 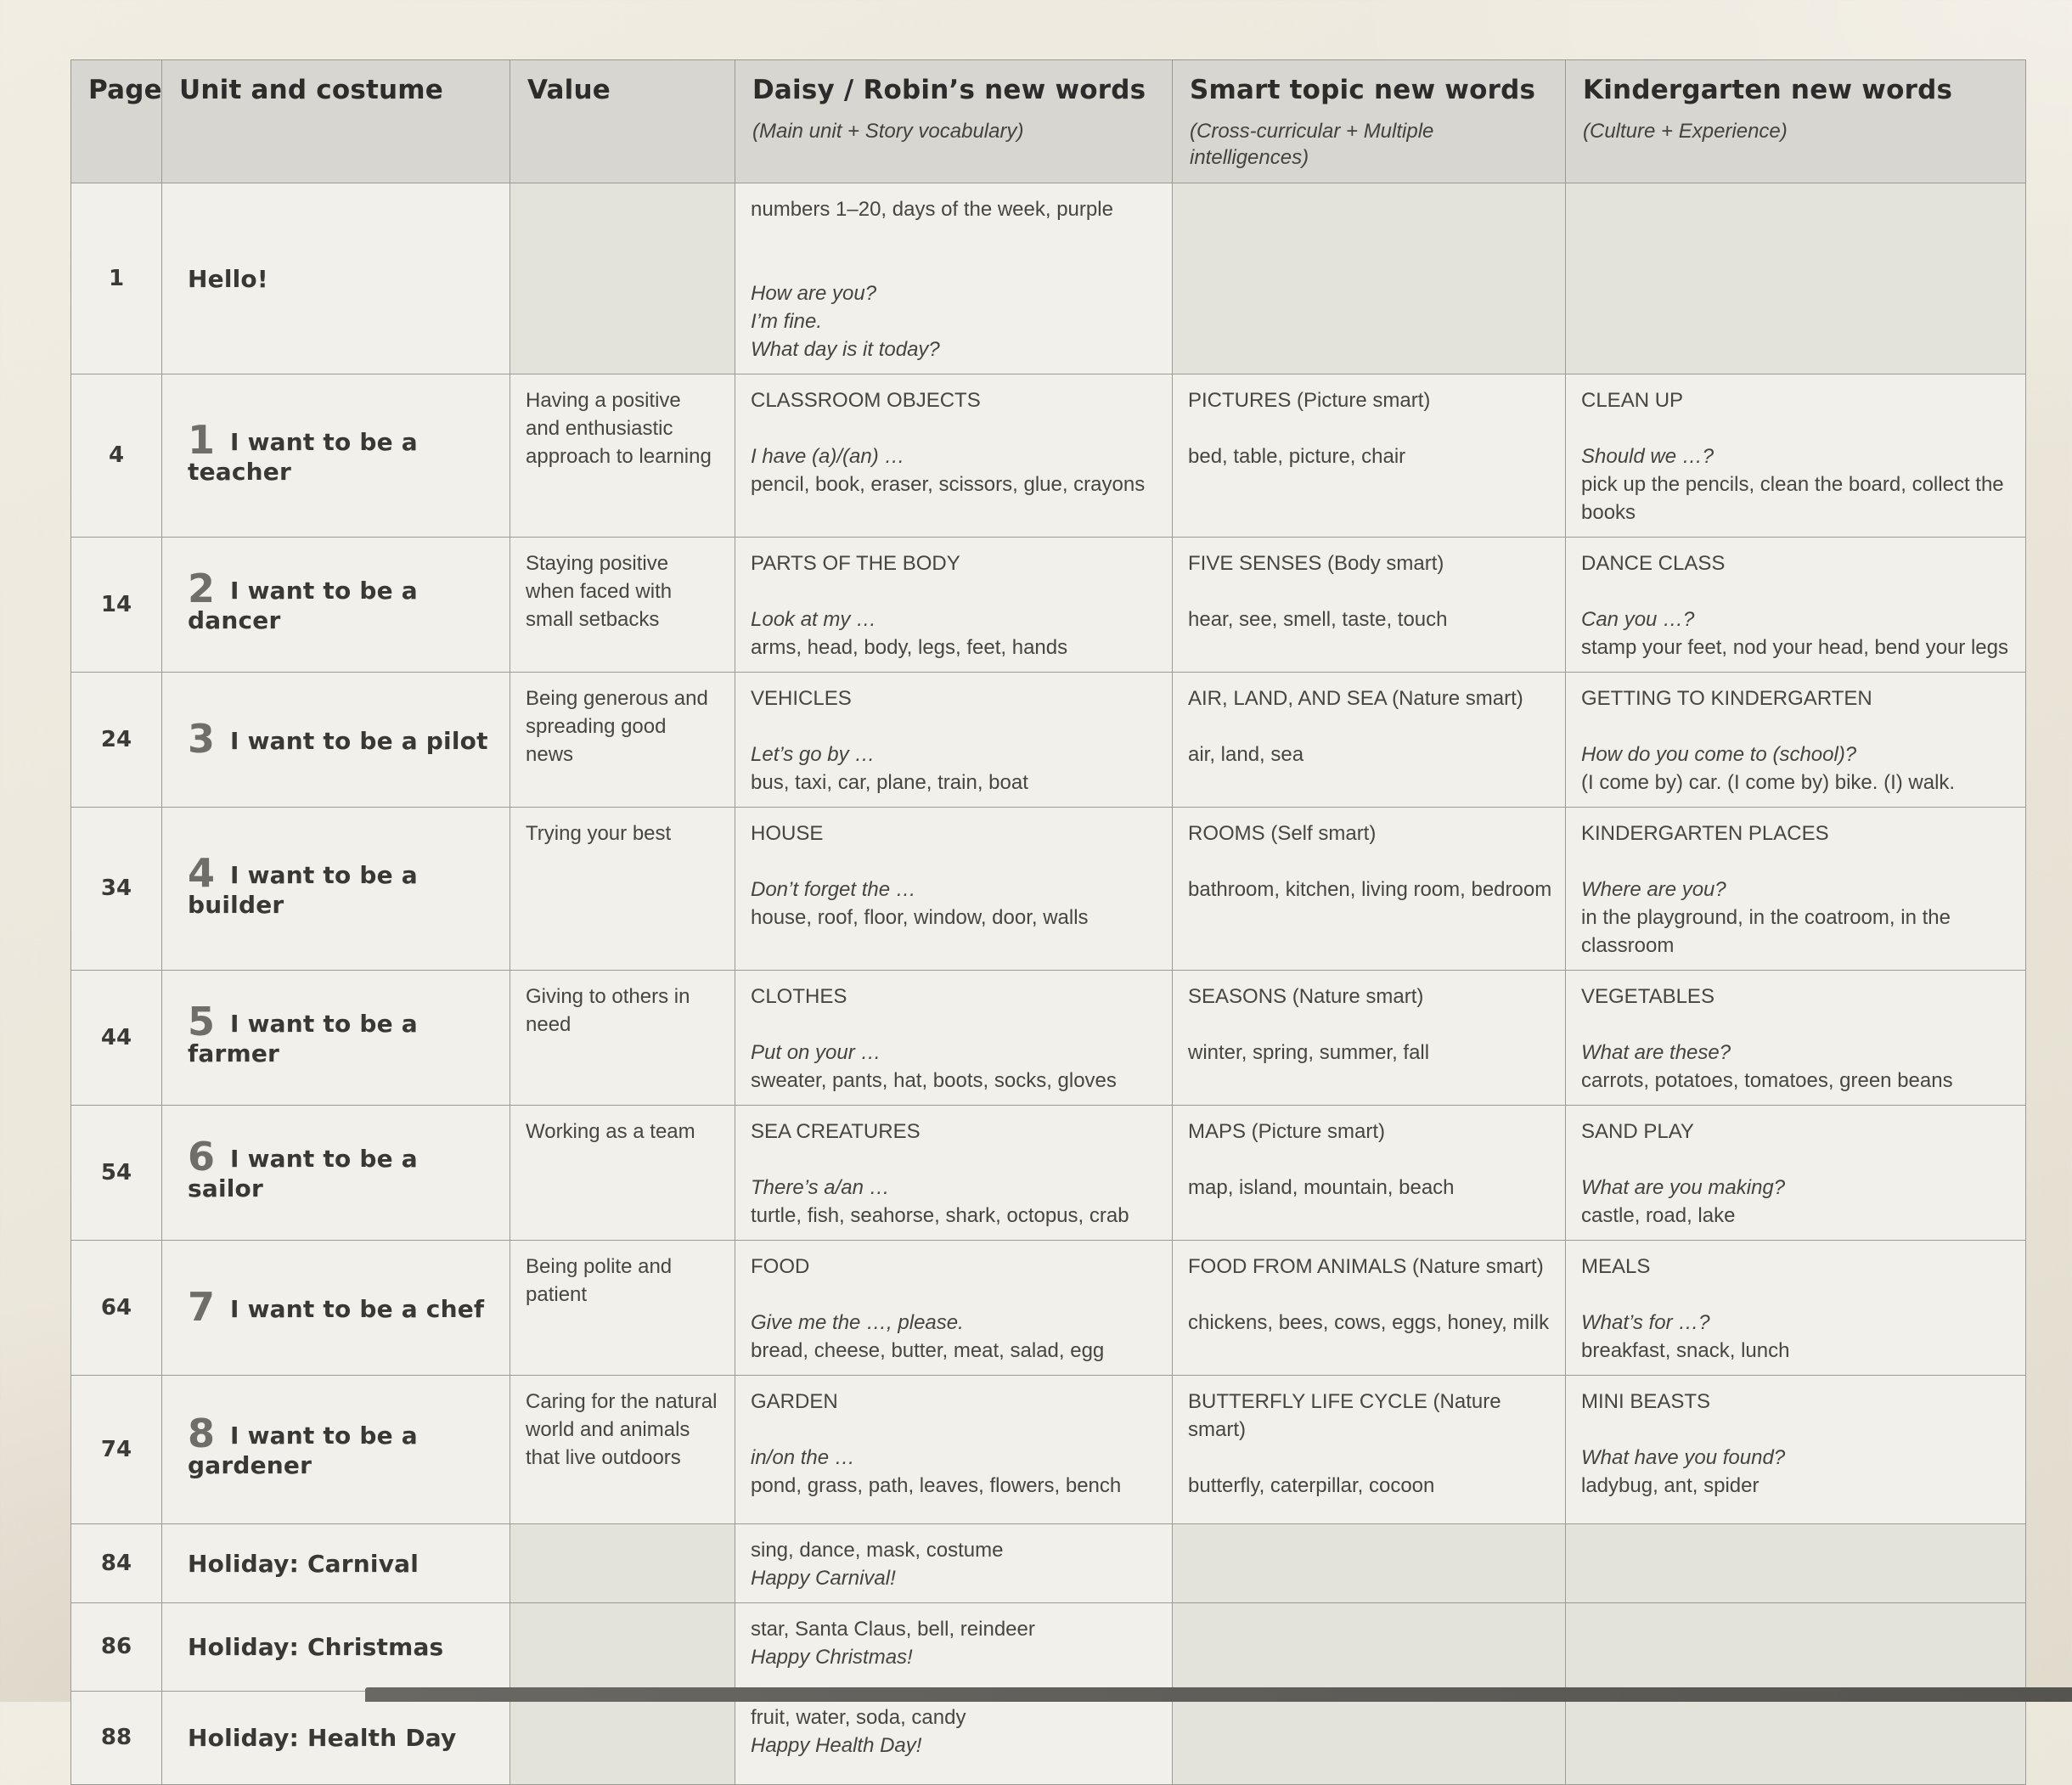 What do you see at coordinates (832, 1658) in the screenshot?
I see `text-line: Happy Christmas!` at bounding box center [832, 1658].